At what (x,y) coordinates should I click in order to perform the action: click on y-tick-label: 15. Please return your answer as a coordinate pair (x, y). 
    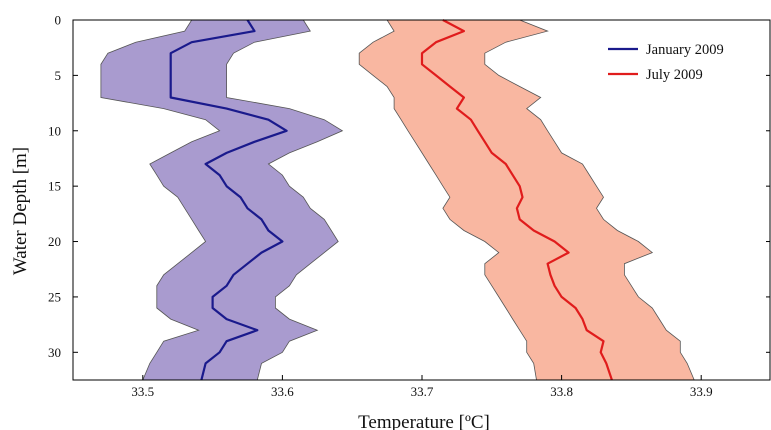
    Looking at the image, I should click on (54, 186).